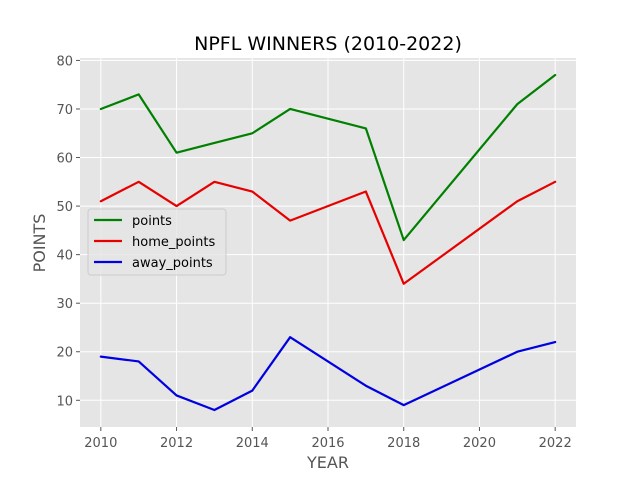 The height and width of the screenshot is (484, 640). What do you see at coordinates (327, 443) in the screenshot?
I see `x-tick-label: 2016` at bounding box center [327, 443].